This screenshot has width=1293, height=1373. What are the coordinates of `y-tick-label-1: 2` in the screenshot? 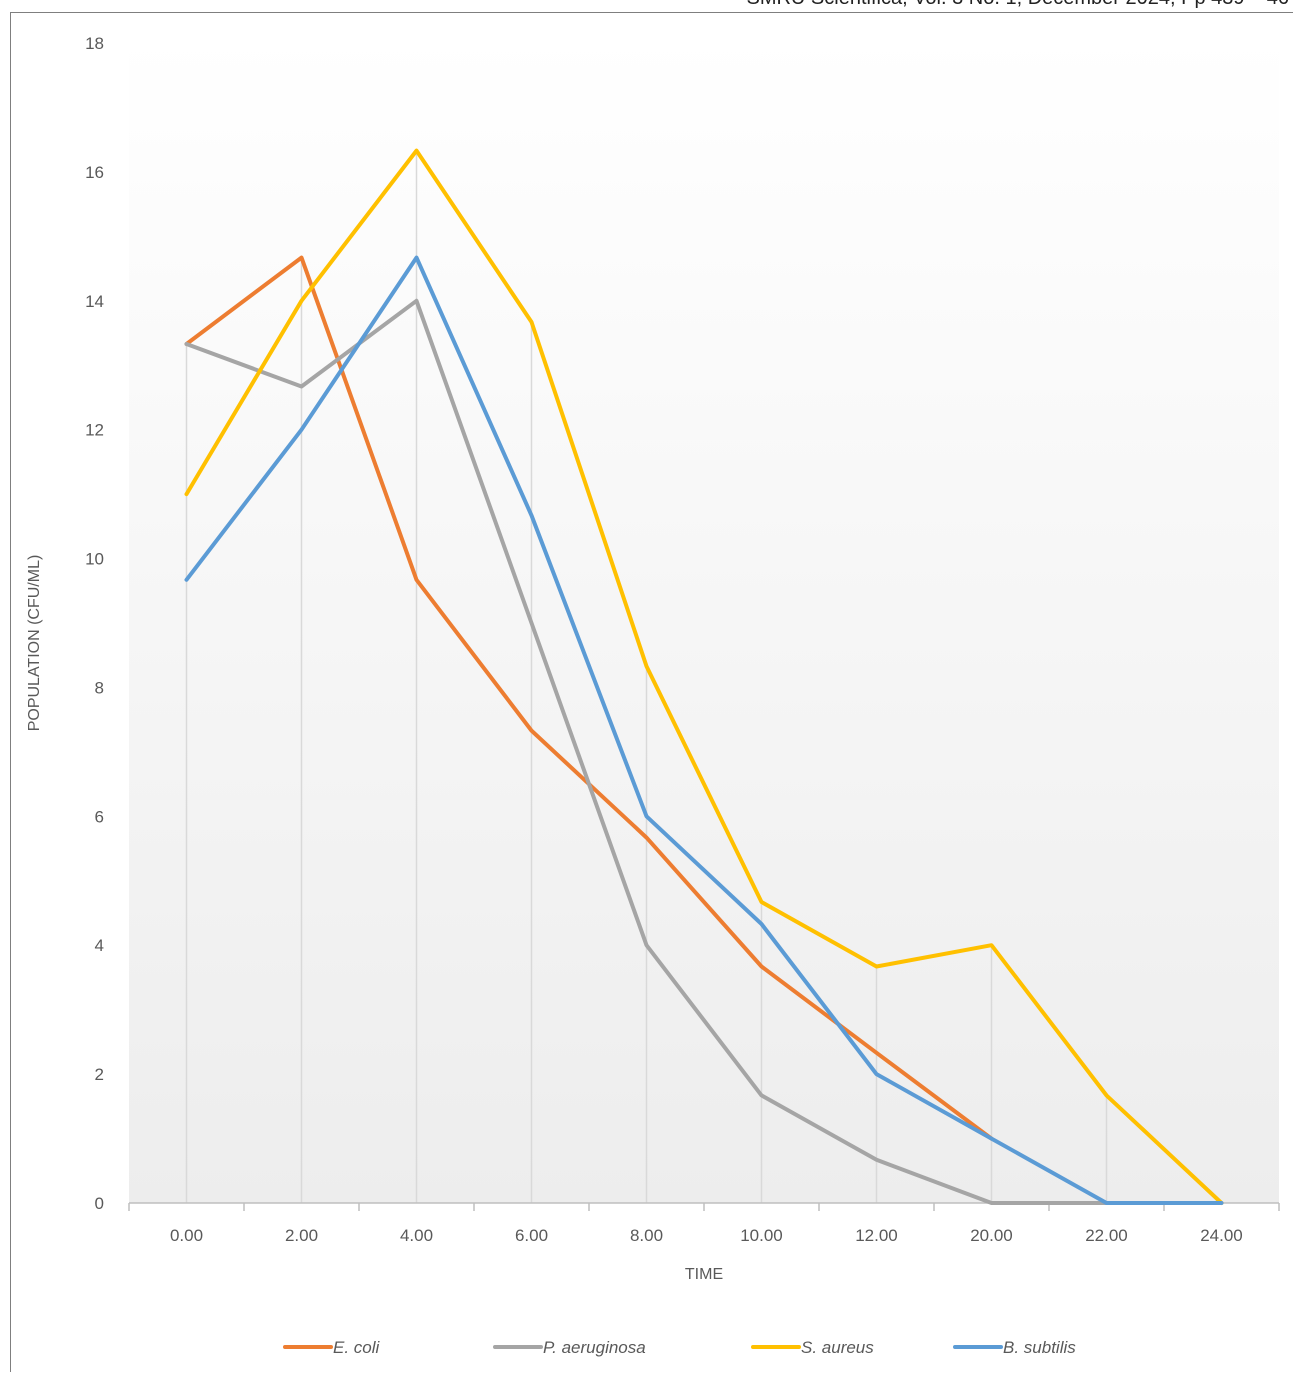 It's located at (99, 1074).